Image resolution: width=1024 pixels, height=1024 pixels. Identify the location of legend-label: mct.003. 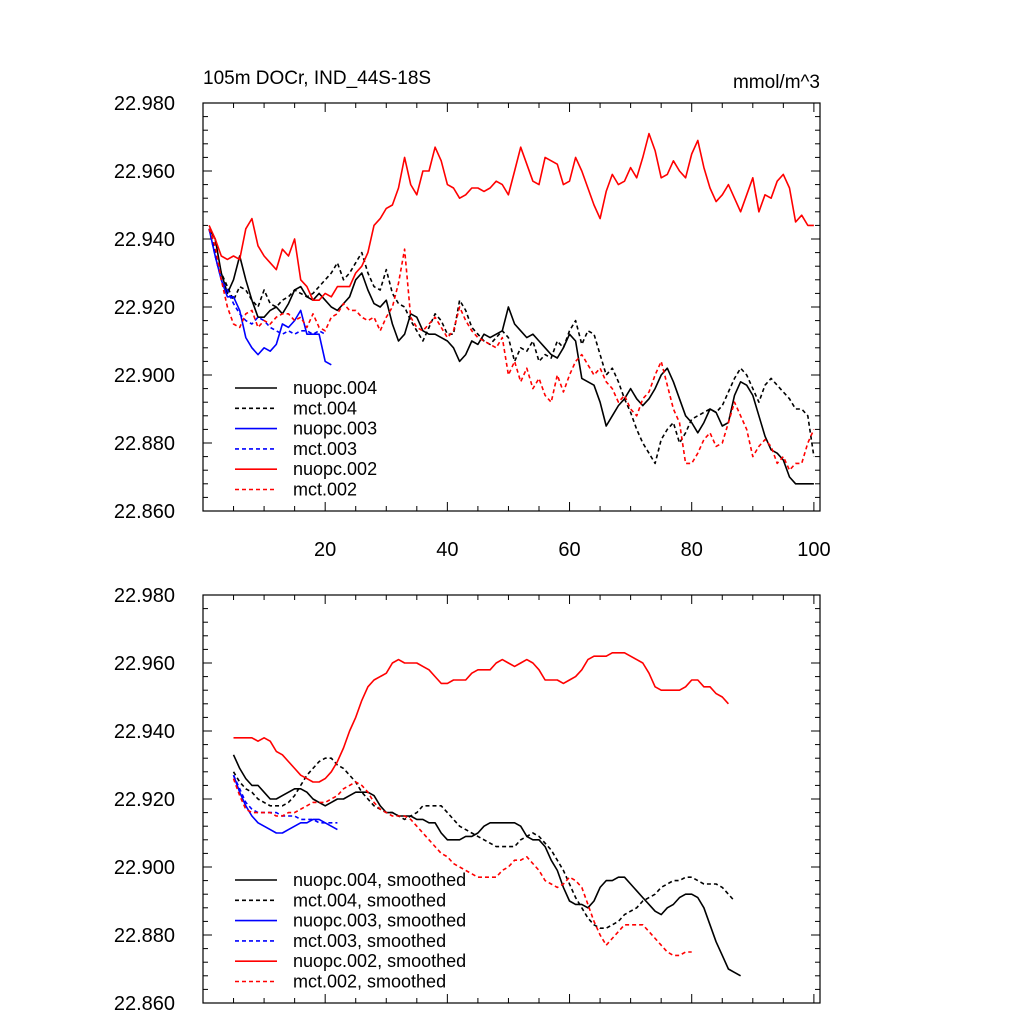
(325, 449).